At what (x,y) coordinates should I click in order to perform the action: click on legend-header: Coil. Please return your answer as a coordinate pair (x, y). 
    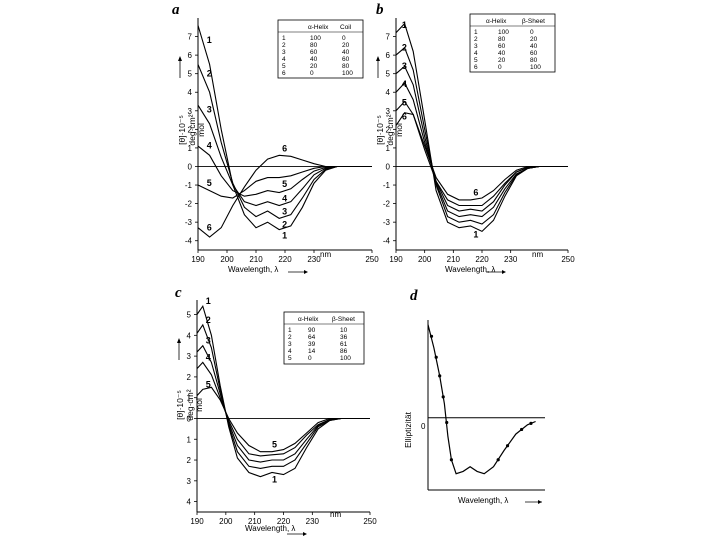
    Looking at the image, I should click on (346, 27).